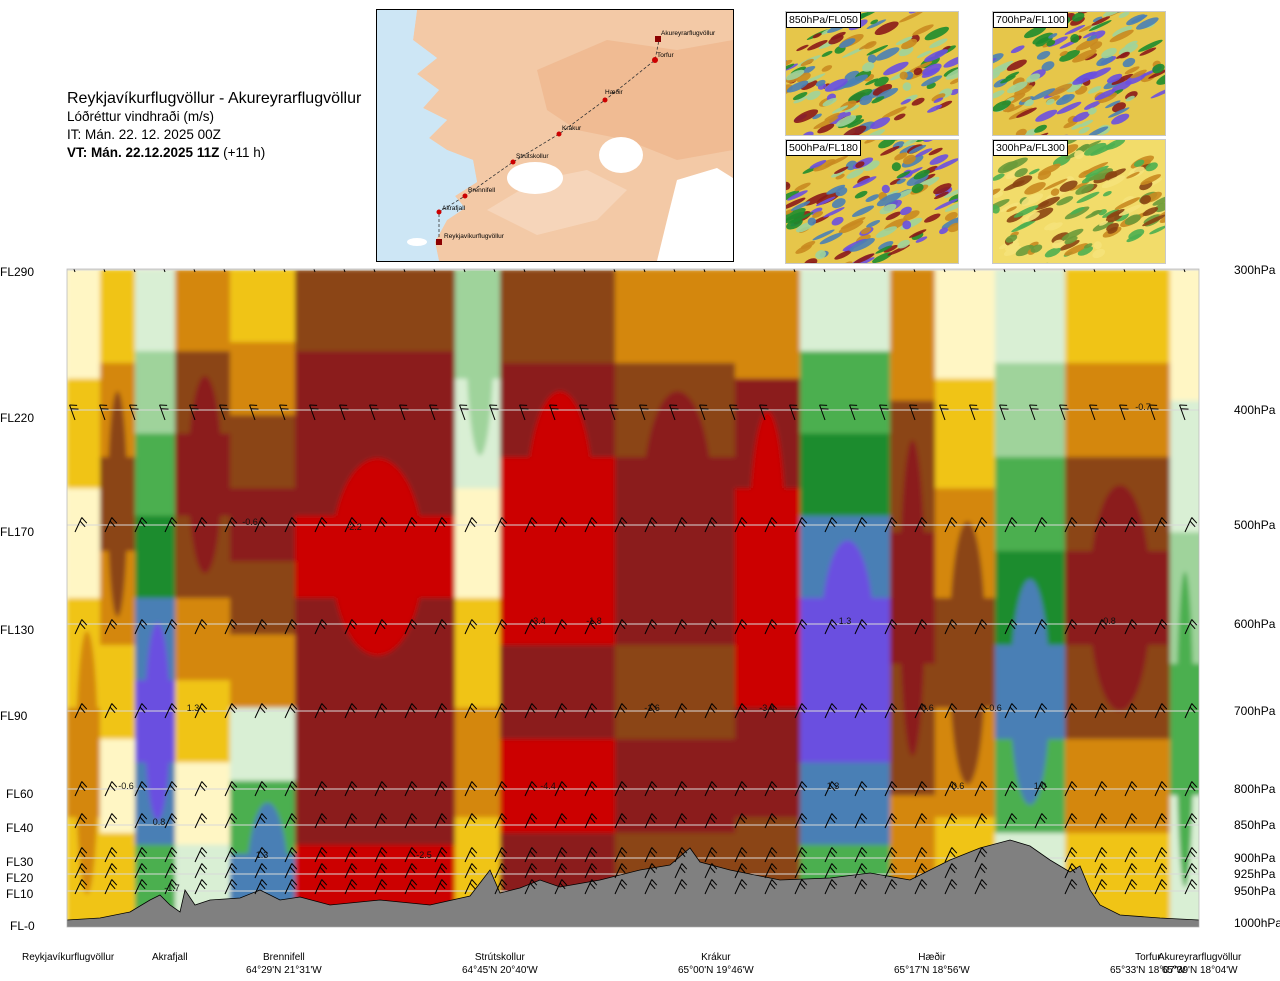 This screenshot has width=1280, height=981. What do you see at coordinates (1079, 201) in the screenshot?
I see `inset-300: 300hPa/FL300` at bounding box center [1079, 201].